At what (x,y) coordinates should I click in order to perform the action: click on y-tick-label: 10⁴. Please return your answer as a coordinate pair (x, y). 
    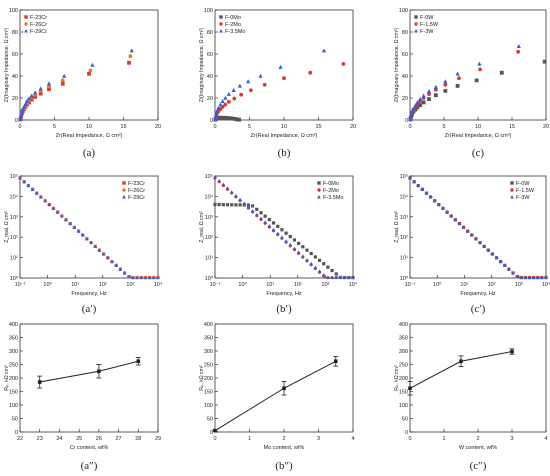
    Looking at the image, I should click on (404, 196).